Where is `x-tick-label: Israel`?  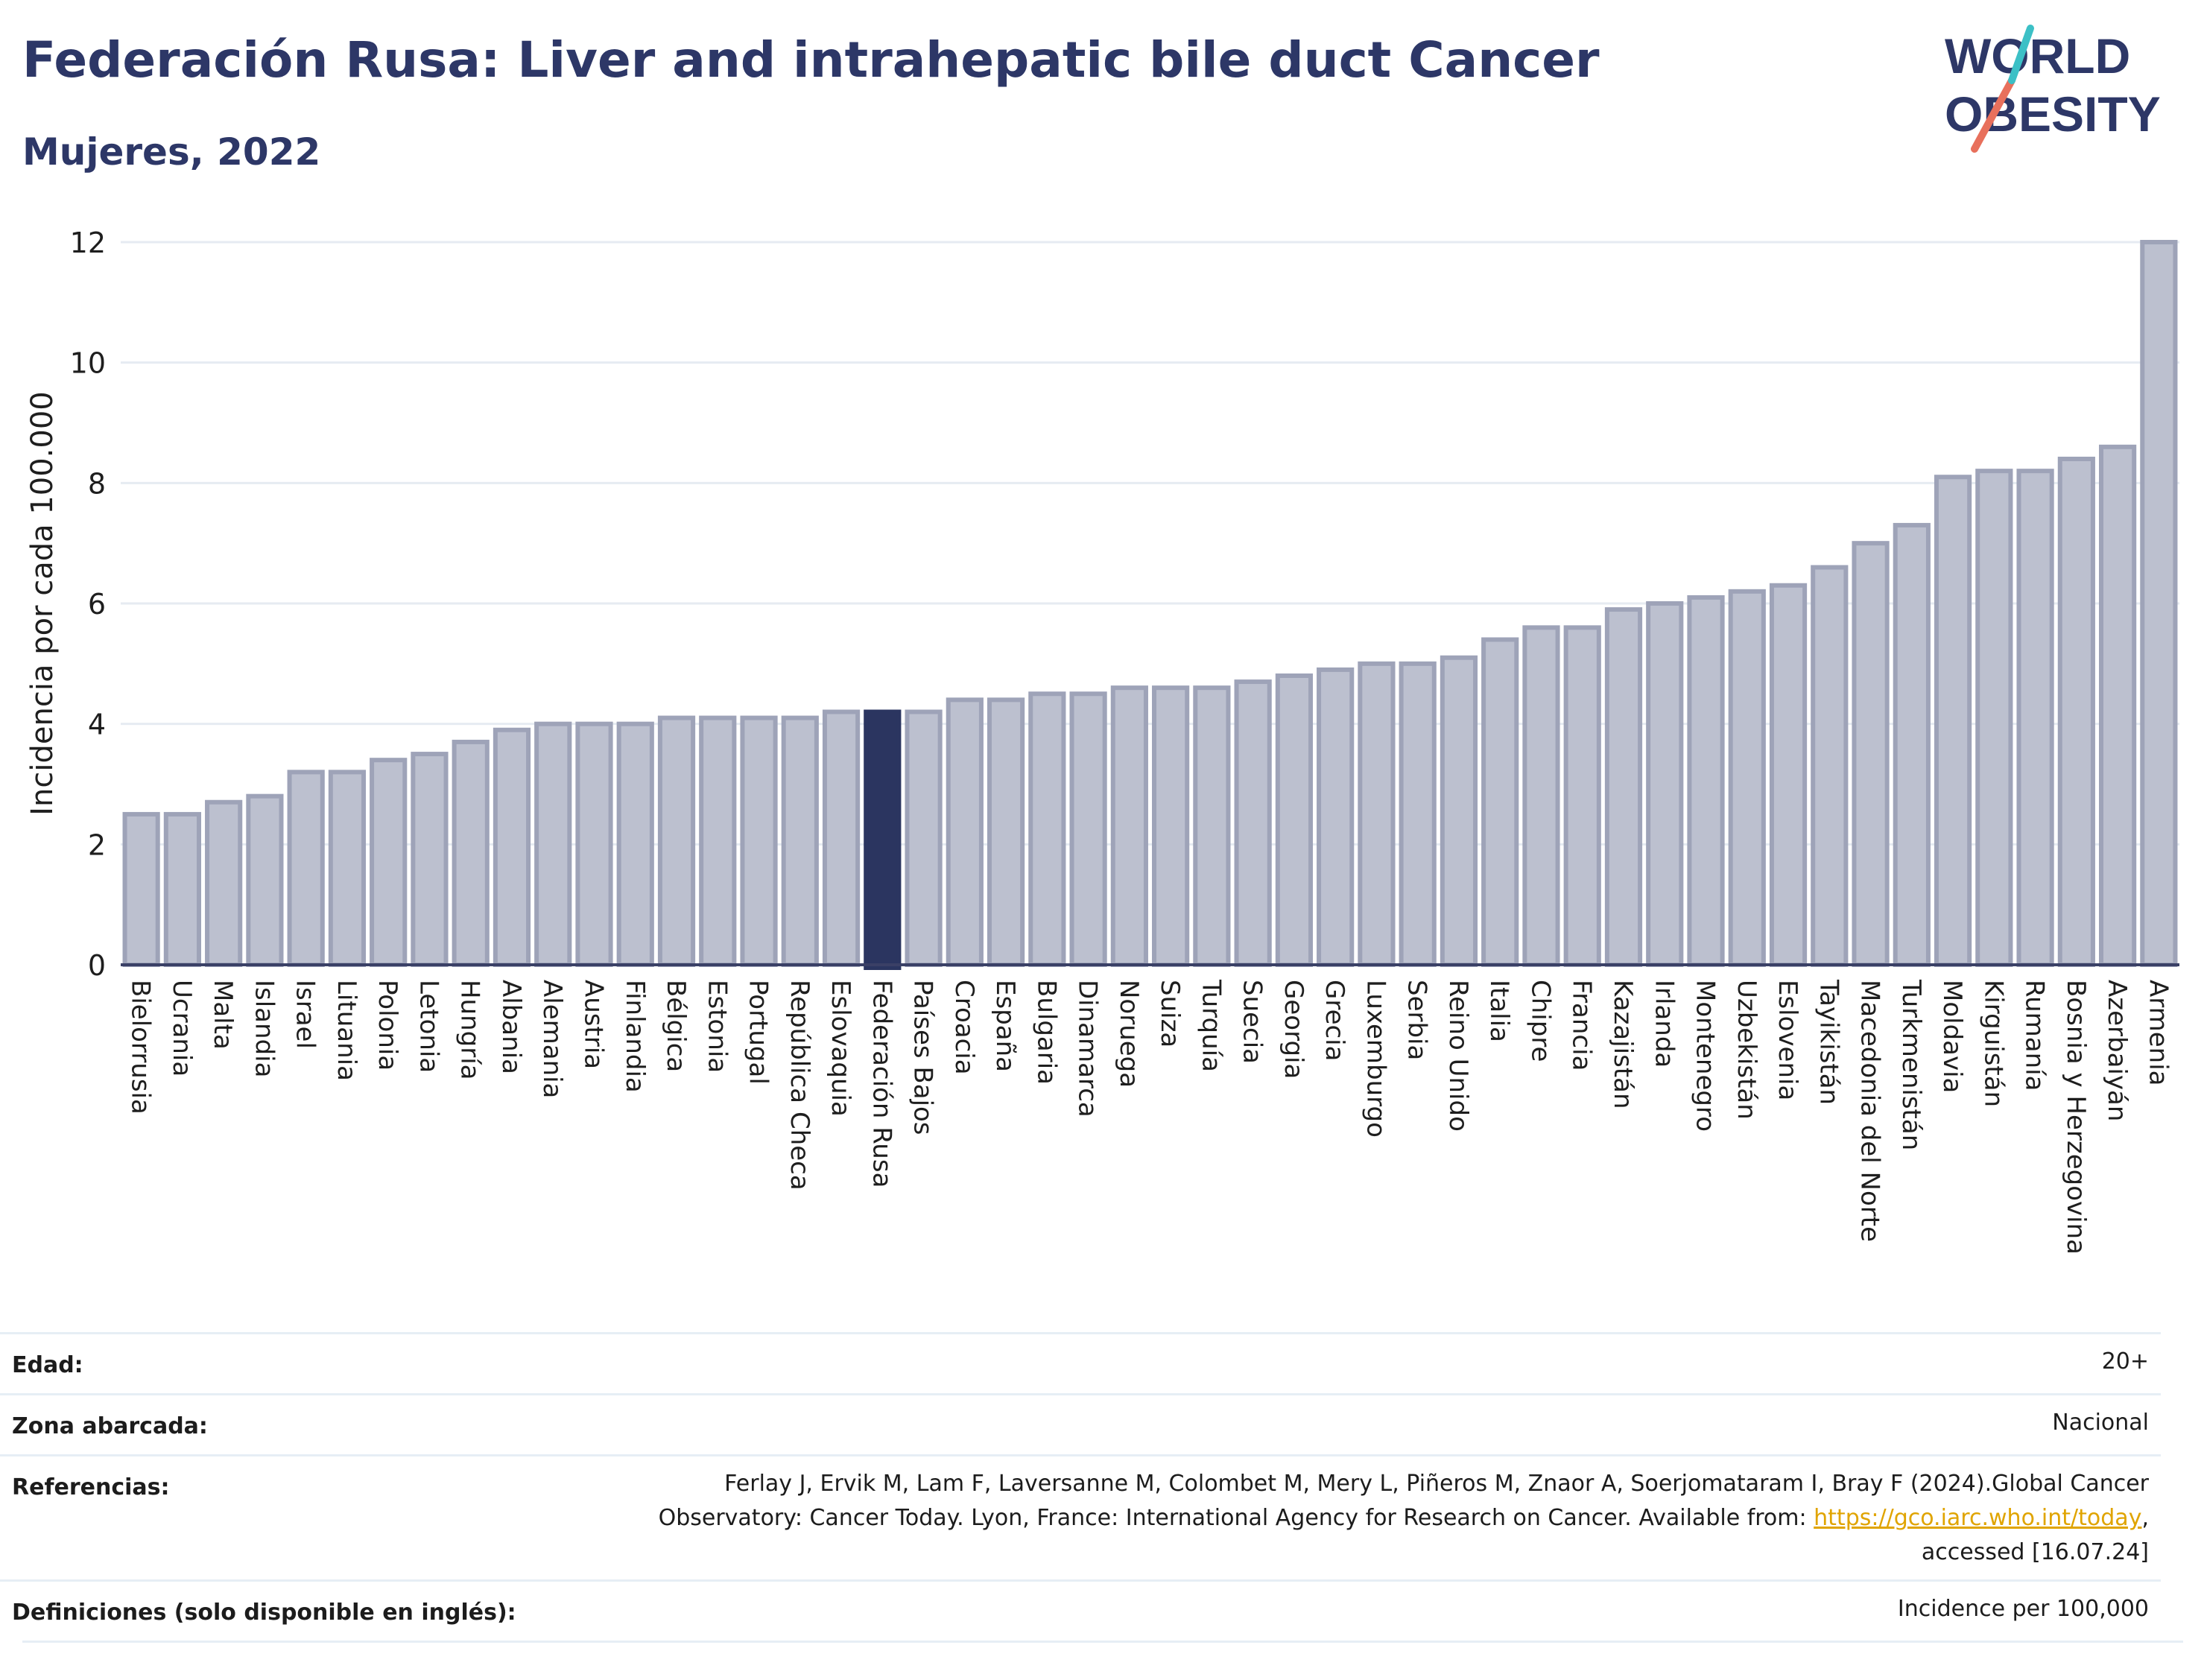
x-tick-label: Israel is located at coordinates (305, 1014).